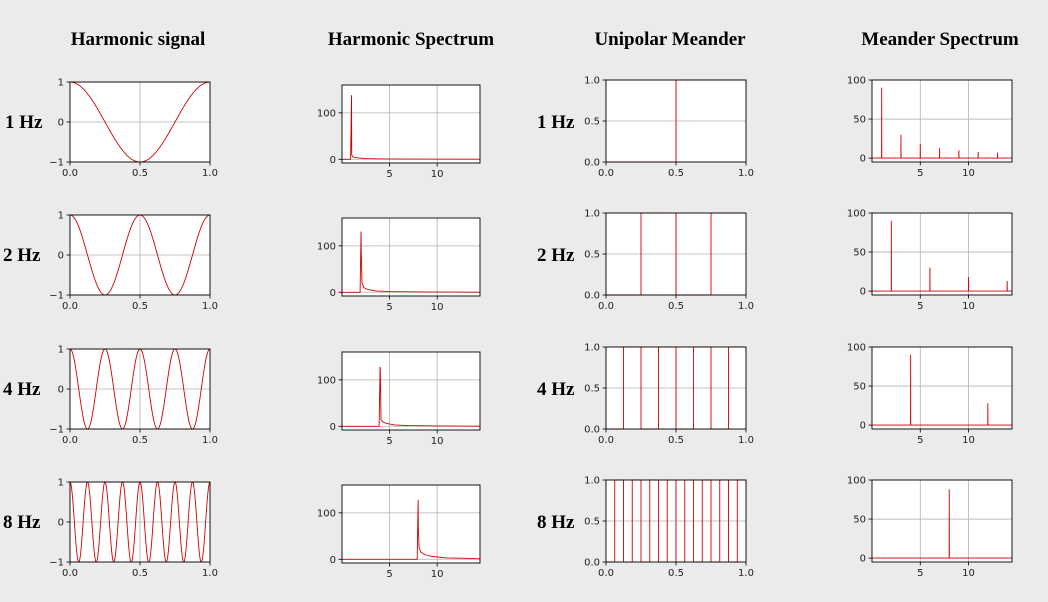 The height and width of the screenshot is (602, 1048). What do you see at coordinates (670, 39) in the screenshot?
I see `column-title-unipolar-meander: Unipolar Meander` at bounding box center [670, 39].